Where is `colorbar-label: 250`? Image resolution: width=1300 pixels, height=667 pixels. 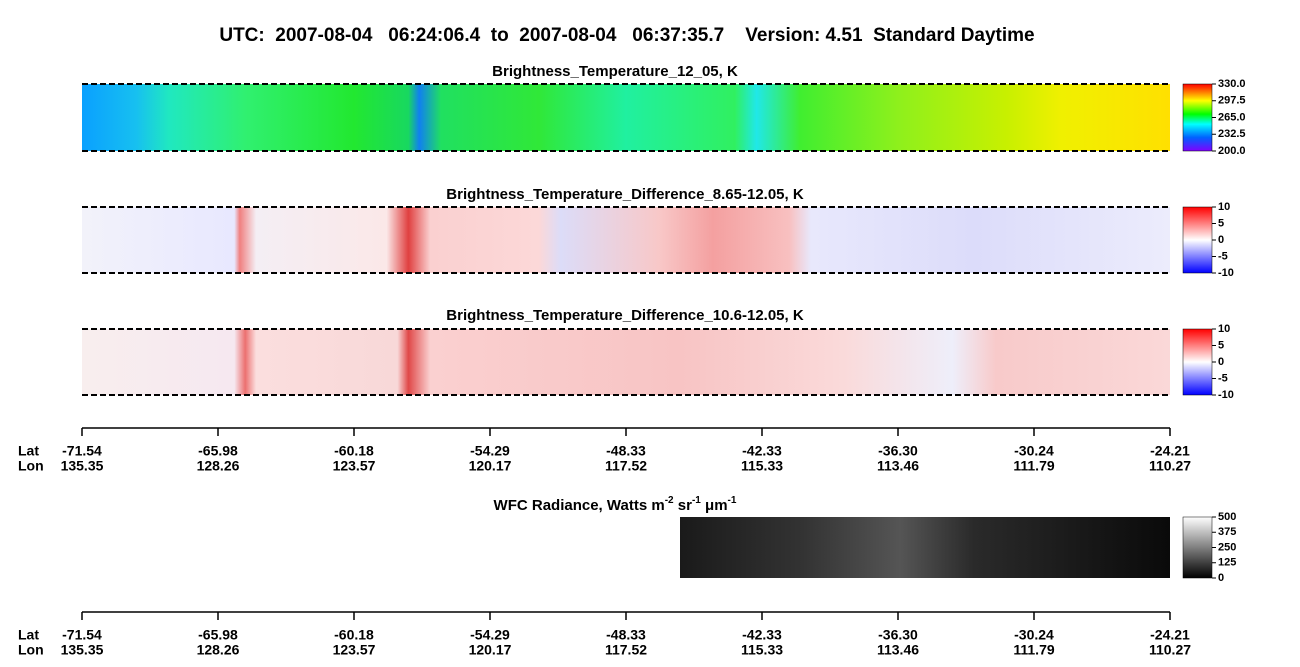
colorbar-label: 250 is located at coordinates (1227, 547).